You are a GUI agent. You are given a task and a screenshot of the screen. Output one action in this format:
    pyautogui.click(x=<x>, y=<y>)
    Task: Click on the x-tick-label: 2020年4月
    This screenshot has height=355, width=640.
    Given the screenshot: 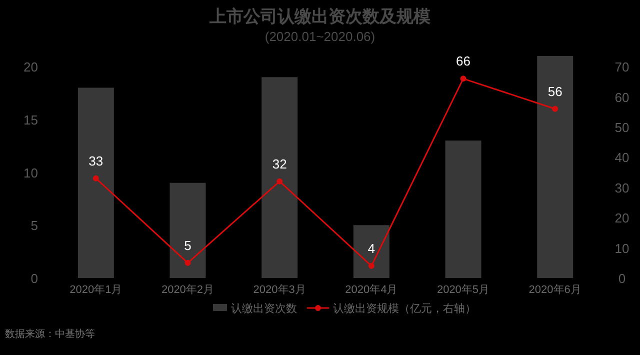 What is the action you would take?
    pyautogui.click(x=371, y=290)
    